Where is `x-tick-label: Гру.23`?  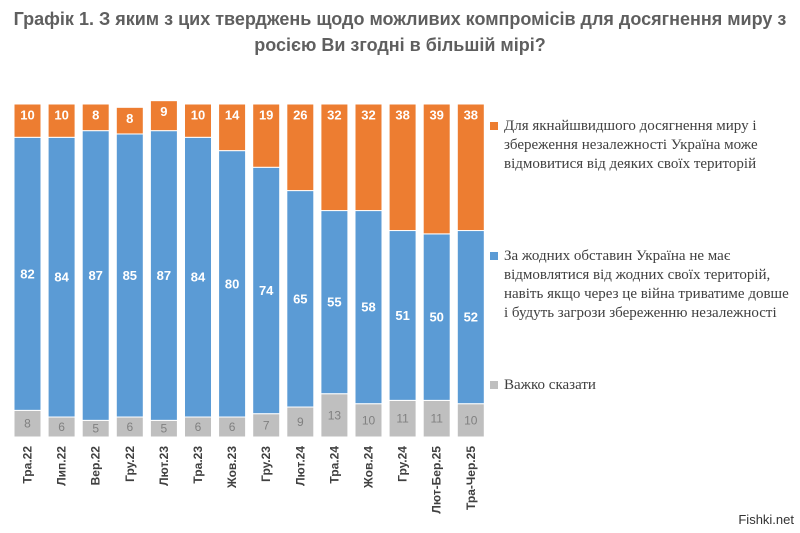
x-tick-label: Гру.23 is located at coordinates (266, 464).